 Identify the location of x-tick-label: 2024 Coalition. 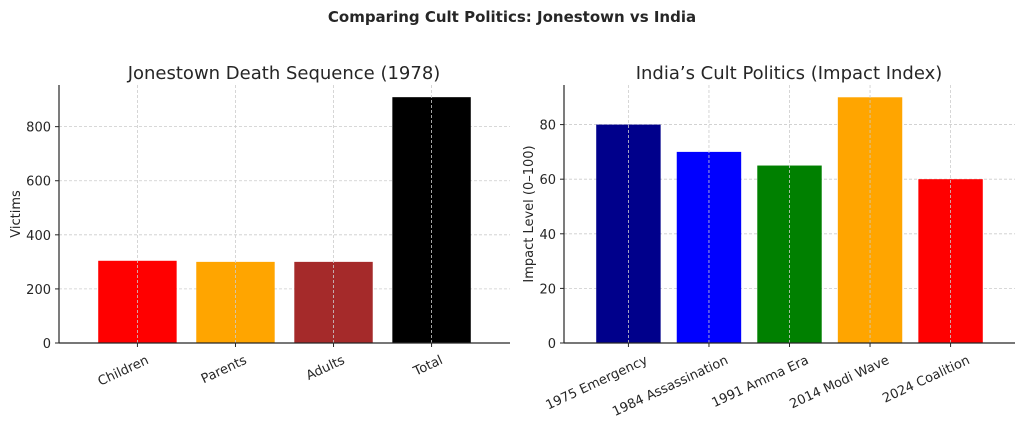
(926, 379).